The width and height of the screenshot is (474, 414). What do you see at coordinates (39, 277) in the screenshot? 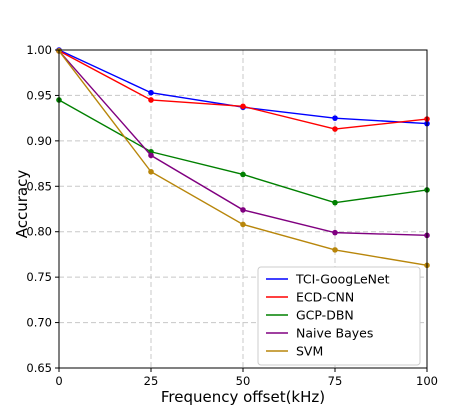
I see `y-tick-label: 0.75` at bounding box center [39, 277].